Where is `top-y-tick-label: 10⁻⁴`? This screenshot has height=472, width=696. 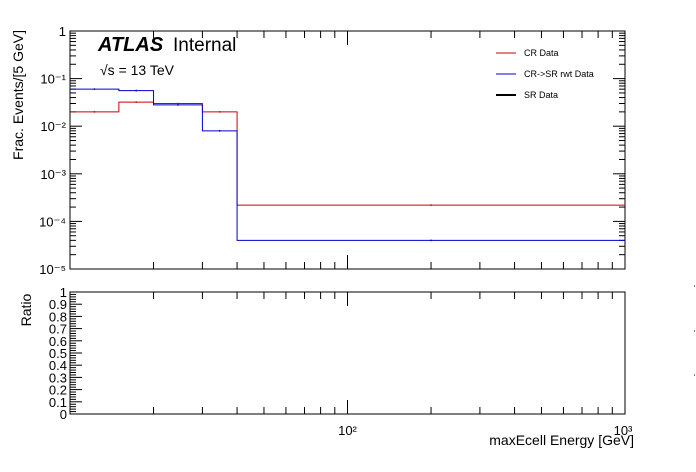 top-y-tick-label: 10⁻⁴ is located at coordinates (52, 221).